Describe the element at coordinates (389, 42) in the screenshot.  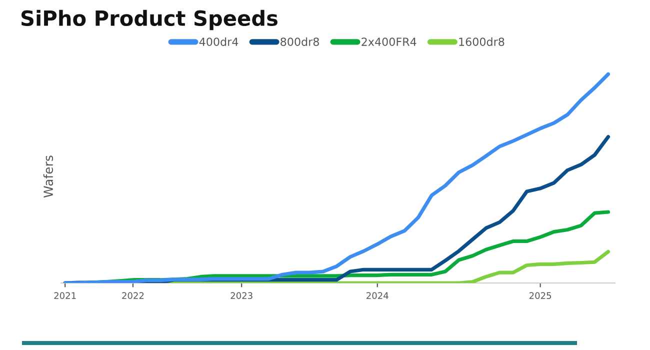
I see `legend-label: 2x400FR4` at that location.